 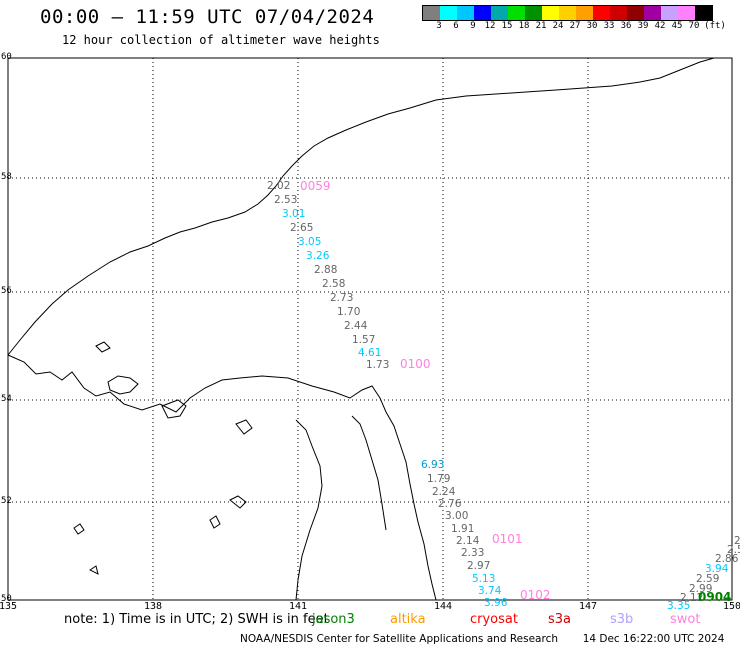 What do you see at coordinates (560, 619) in the screenshot?
I see `legend-entry: s3a` at bounding box center [560, 619].